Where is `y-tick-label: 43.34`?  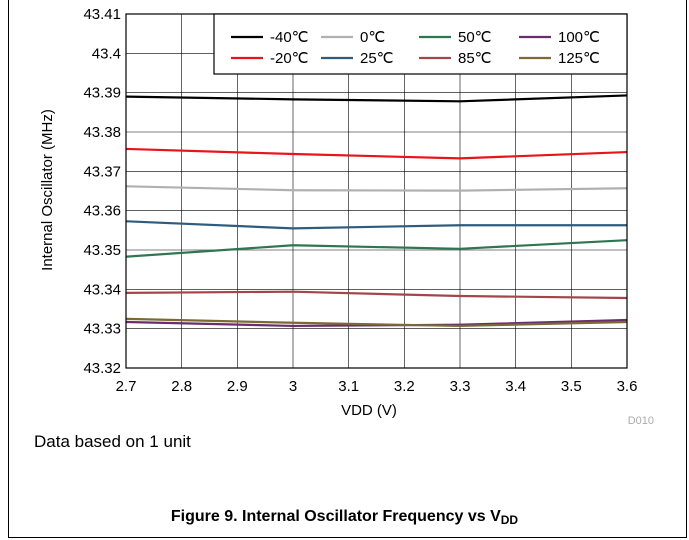
y-tick-label: 43.34 is located at coordinates (102, 289).